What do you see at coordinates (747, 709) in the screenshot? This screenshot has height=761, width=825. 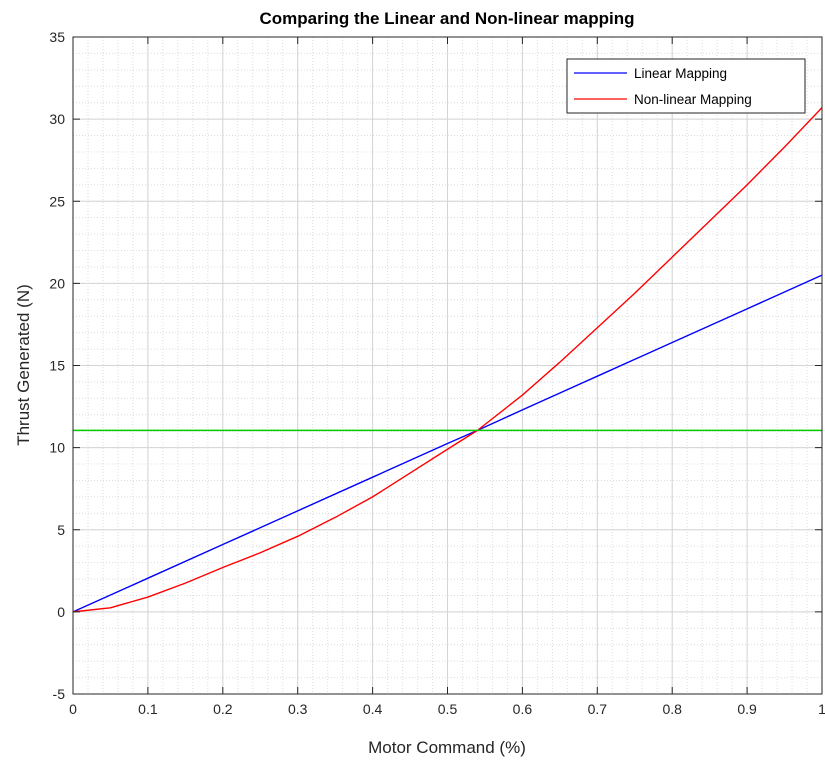 I see `x-tick-label: 0.9` at bounding box center [747, 709].